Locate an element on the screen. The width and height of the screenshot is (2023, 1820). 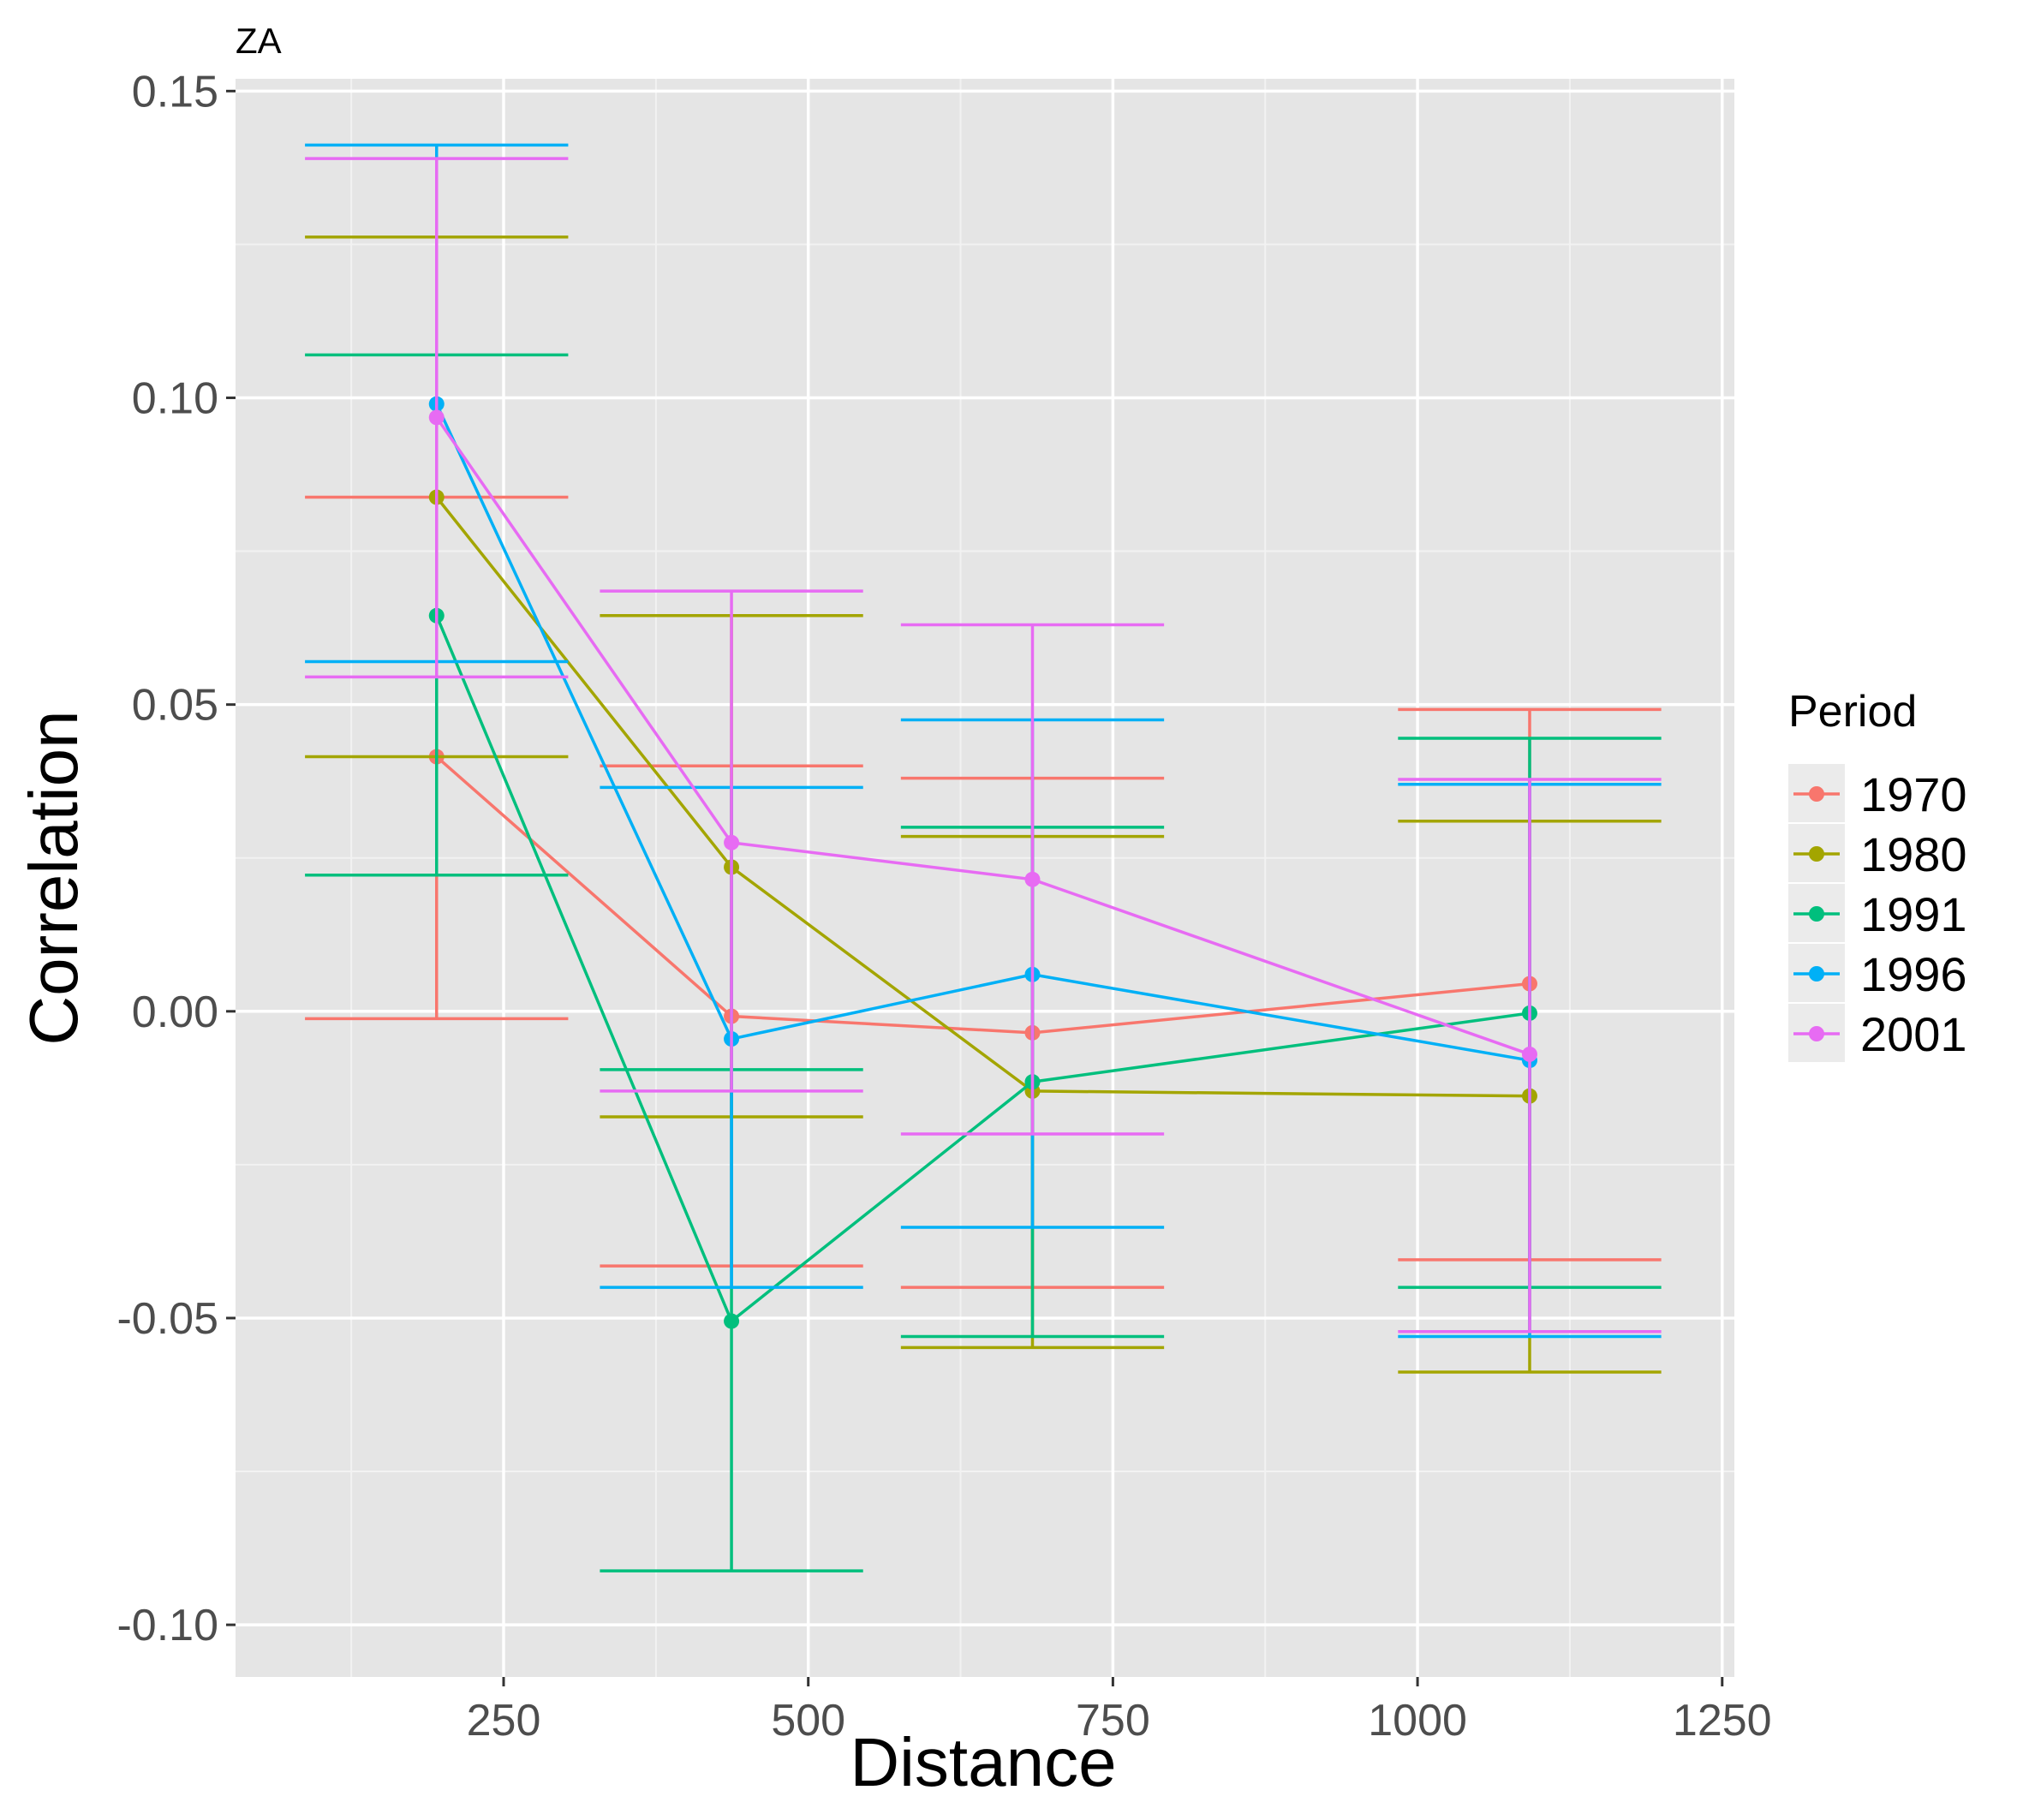
legend-item-1991: 1991 is located at coordinates (1877, 913).